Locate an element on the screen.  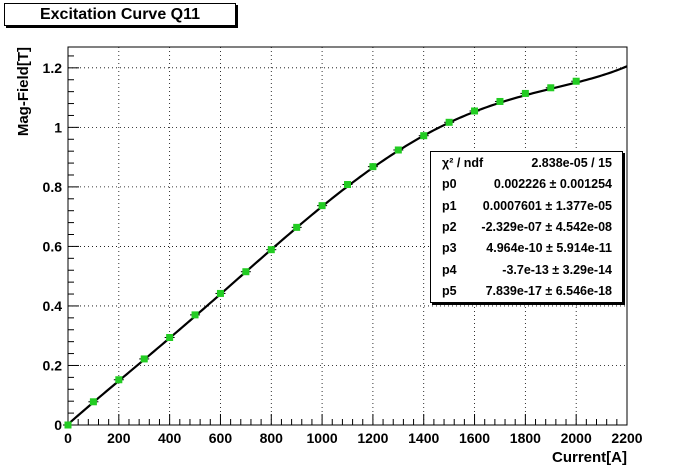
stat-name: p3 is located at coordinates (449, 248).